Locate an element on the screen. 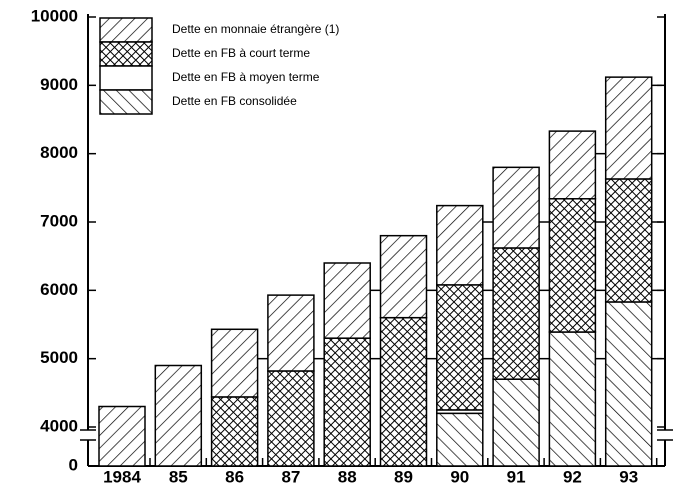 The height and width of the screenshot is (495, 680). y-tick-label: 5000 is located at coordinates (59, 357).